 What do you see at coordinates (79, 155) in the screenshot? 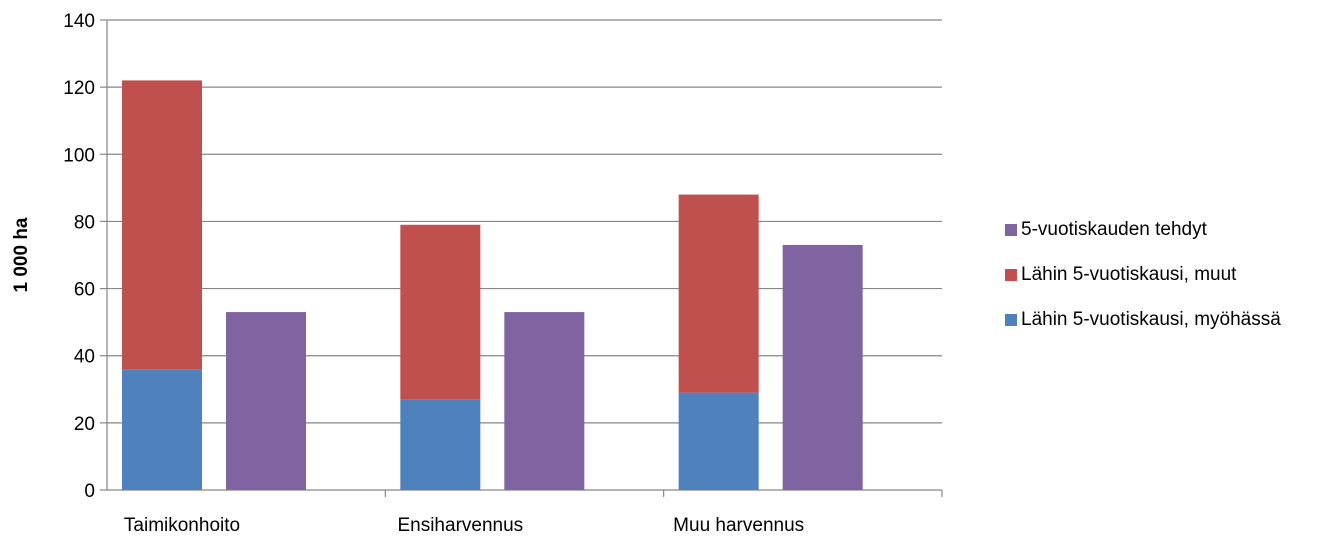
I see `y-tick-label: 100` at bounding box center [79, 155].